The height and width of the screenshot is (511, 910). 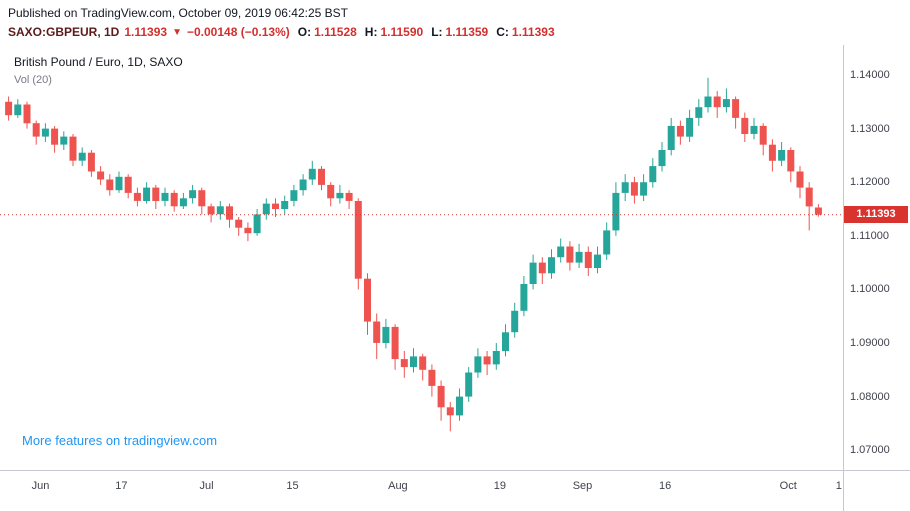 What do you see at coordinates (292, 486) in the screenshot?
I see `time-tick-label: 15` at bounding box center [292, 486].